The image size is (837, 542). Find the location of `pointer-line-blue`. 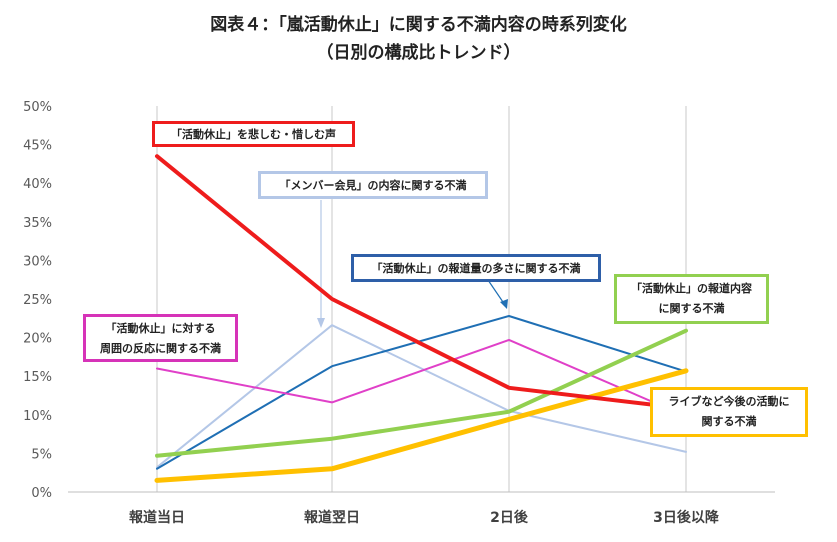

pointer-line-blue is located at coordinates (496, 292).